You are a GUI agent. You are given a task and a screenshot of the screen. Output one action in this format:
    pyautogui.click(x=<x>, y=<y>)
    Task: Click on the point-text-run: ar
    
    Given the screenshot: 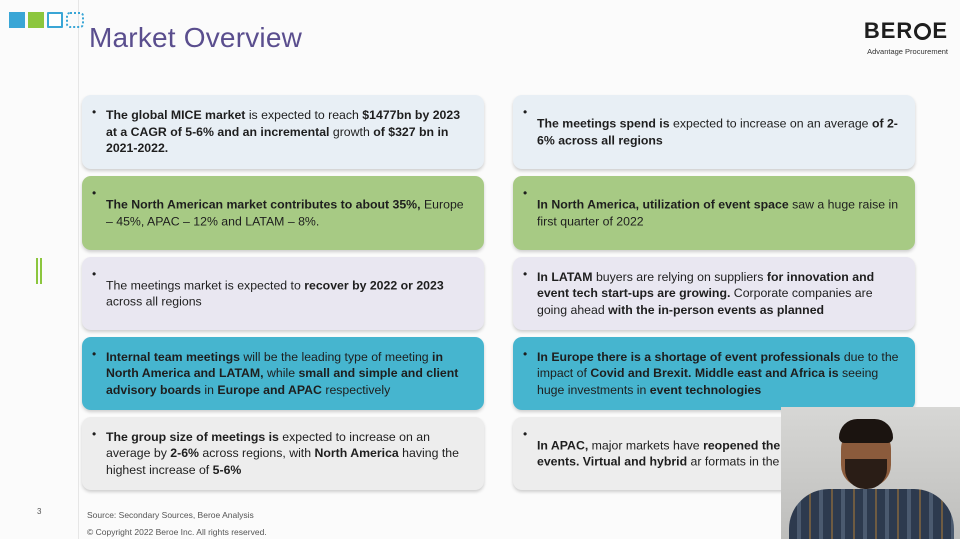 What is the action you would take?
    pyautogui.click(x=694, y=461)
    